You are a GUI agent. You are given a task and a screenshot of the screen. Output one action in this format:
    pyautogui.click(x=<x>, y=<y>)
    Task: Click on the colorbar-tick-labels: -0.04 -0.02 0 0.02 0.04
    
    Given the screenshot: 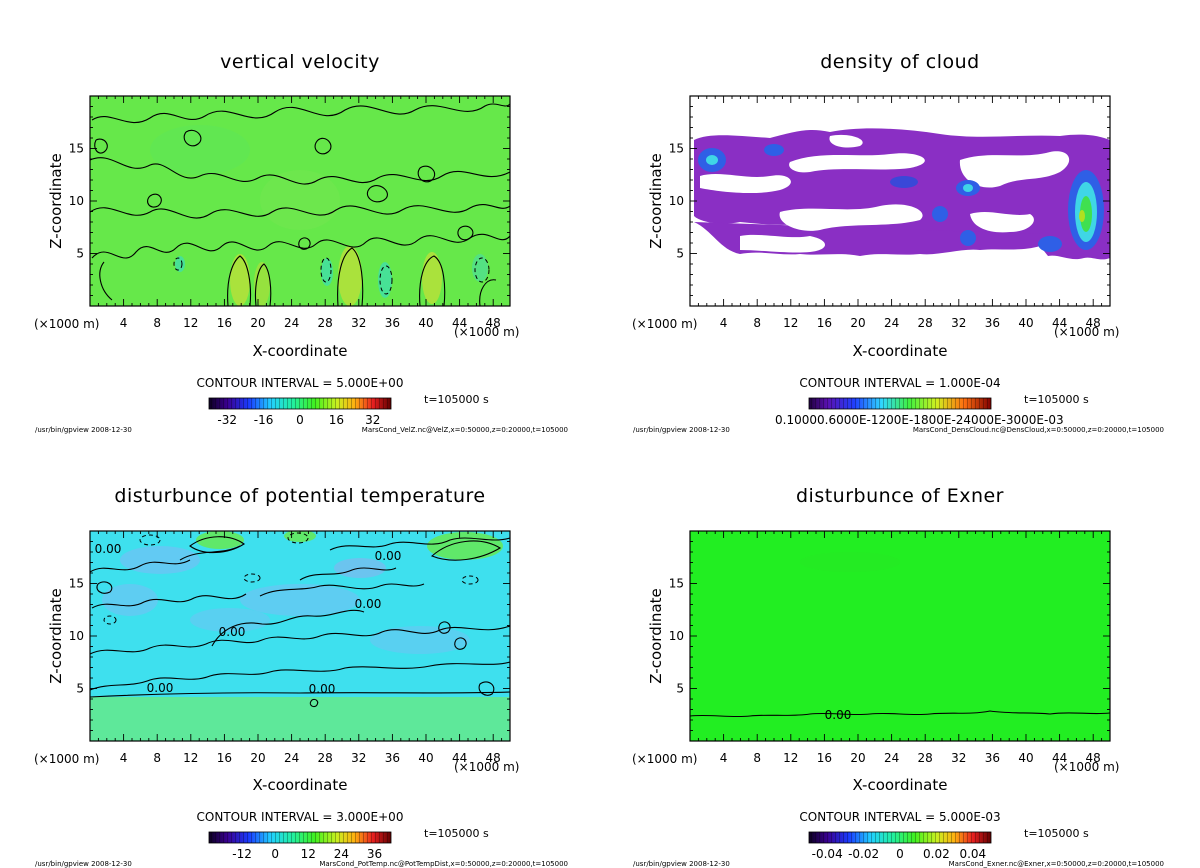 What is the action you would take?
    pyautogui.click(x=899, y=854)
    